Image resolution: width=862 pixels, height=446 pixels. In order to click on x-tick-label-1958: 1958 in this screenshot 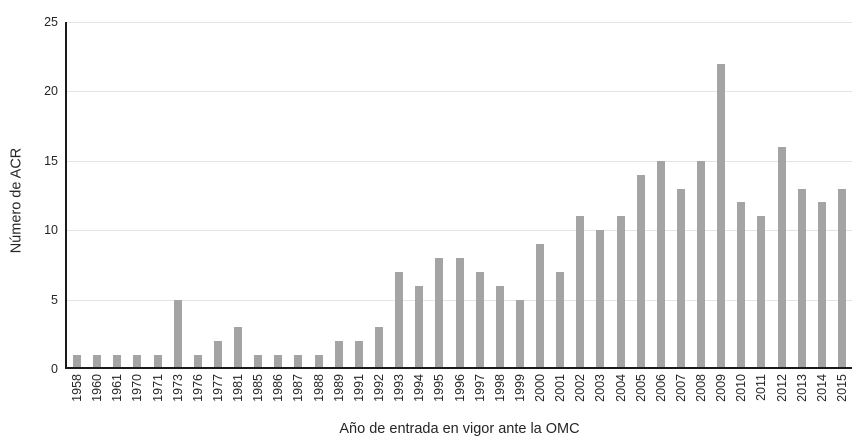, I will do `click(77, 388)`.